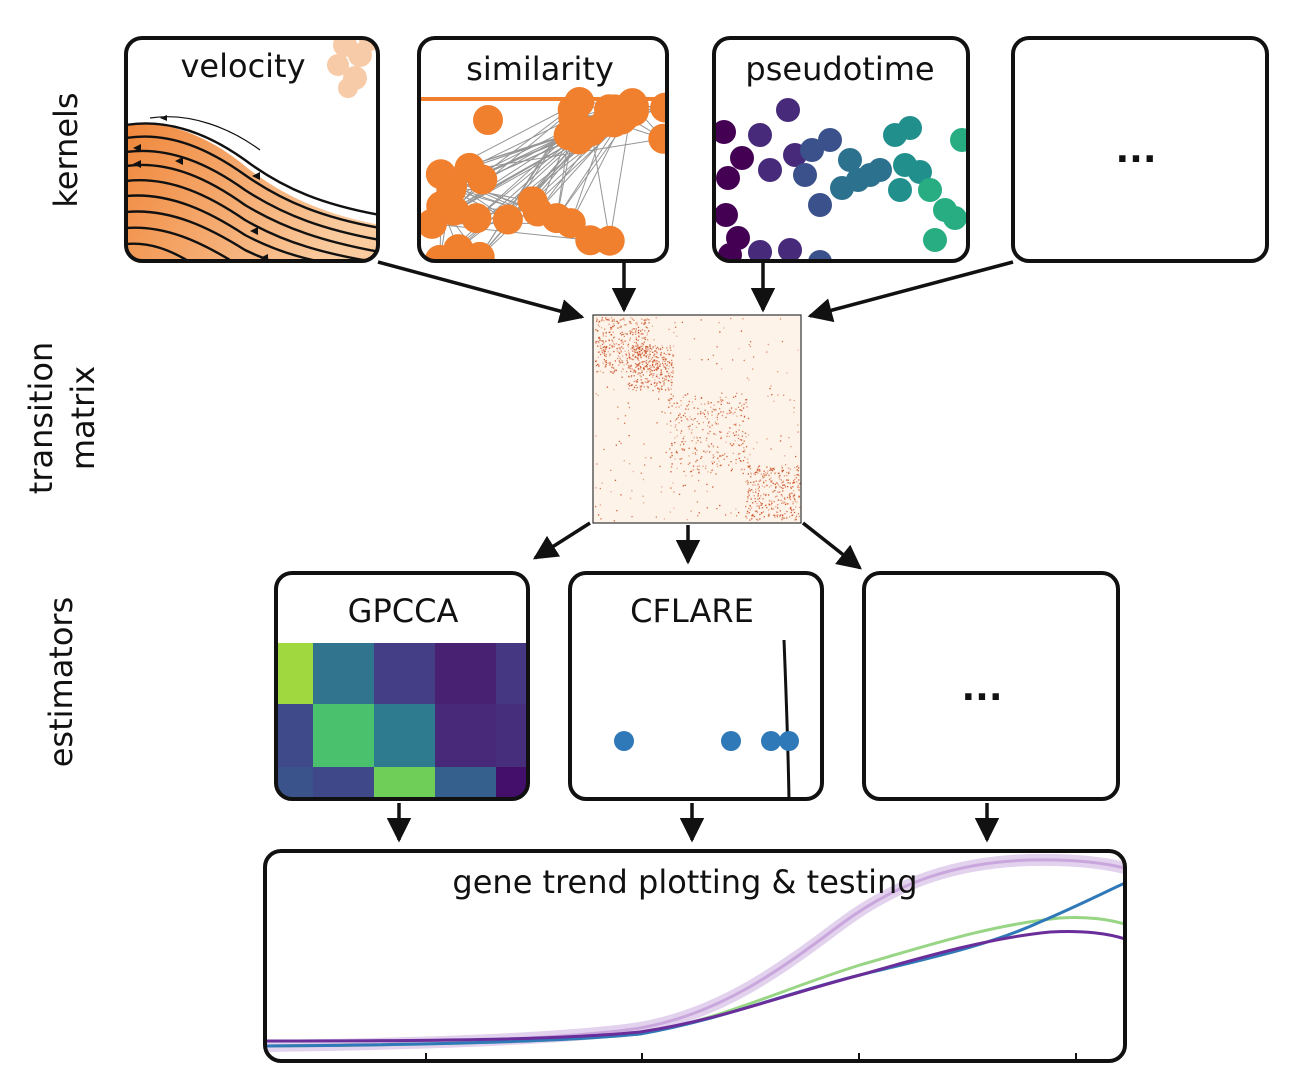 Image resolution: width=1300 pixels, height=1080 pixels. Describe the element at coordinates (706, 741) in the screenshot. I see `cflare-dots` at that location.